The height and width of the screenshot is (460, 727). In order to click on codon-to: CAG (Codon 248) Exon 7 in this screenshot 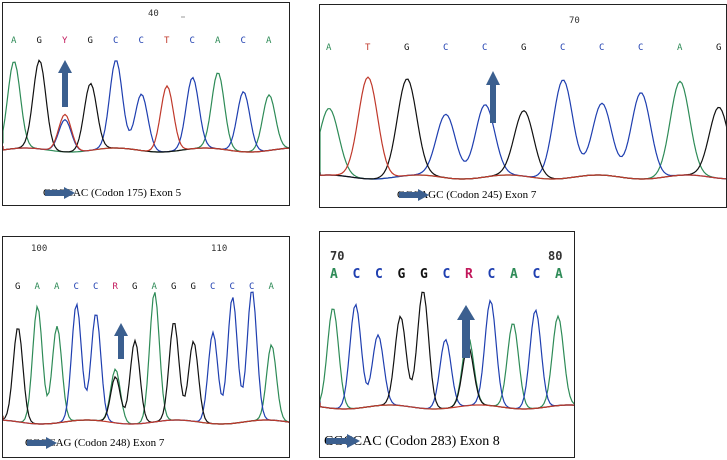, I will do `click(106, 443)`.